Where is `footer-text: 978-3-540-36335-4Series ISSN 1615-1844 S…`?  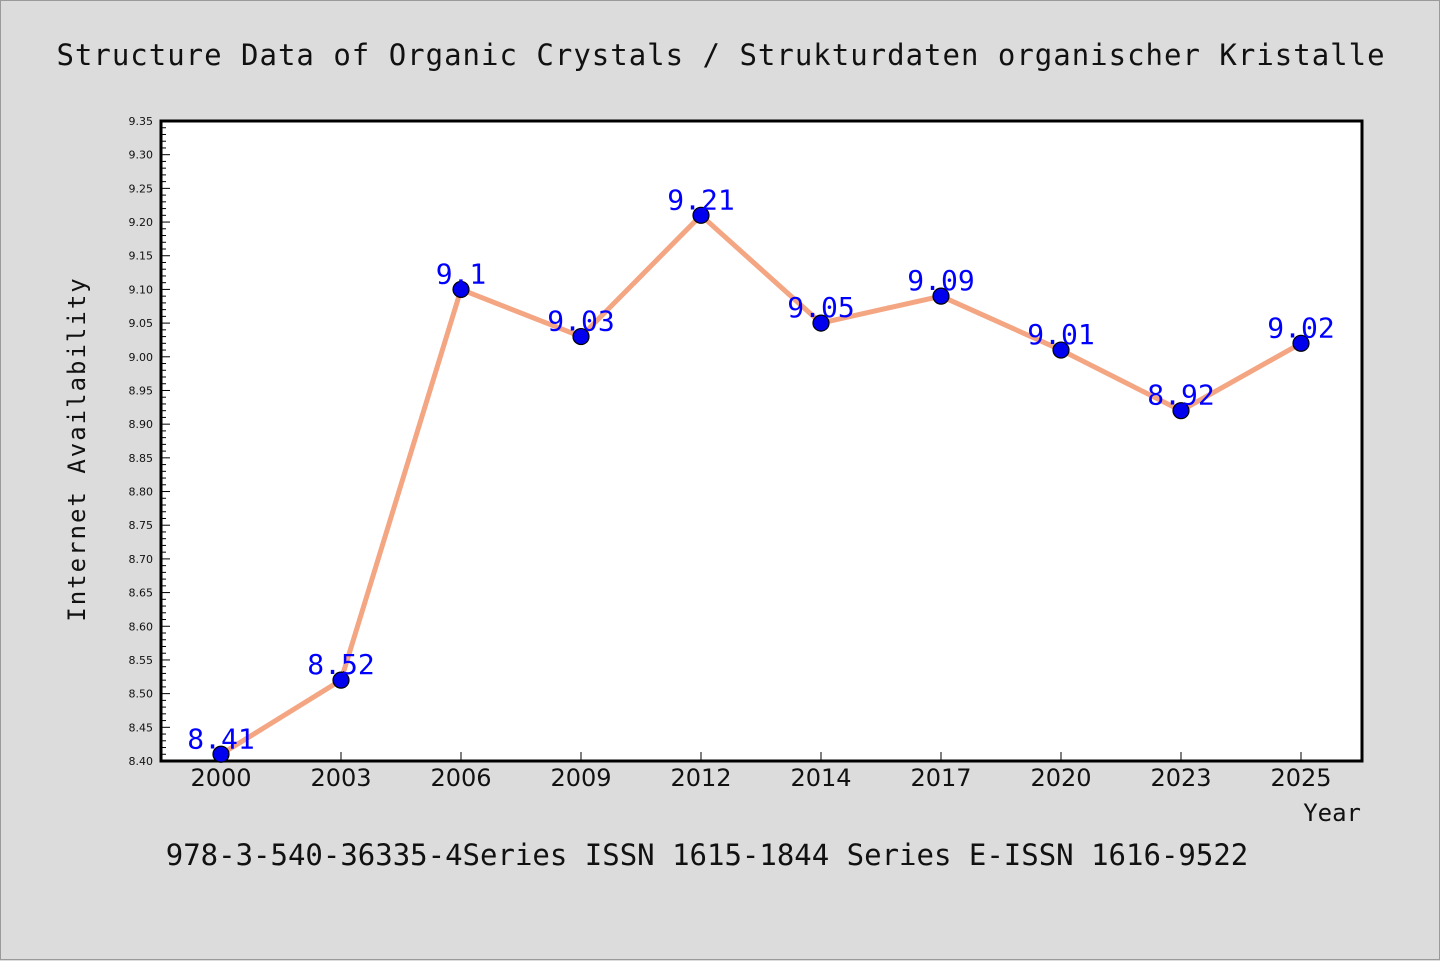 footer-text: 978-3-540-36335-4Series ISSN 1615-1844 S… is located at coordinates (707, 855).